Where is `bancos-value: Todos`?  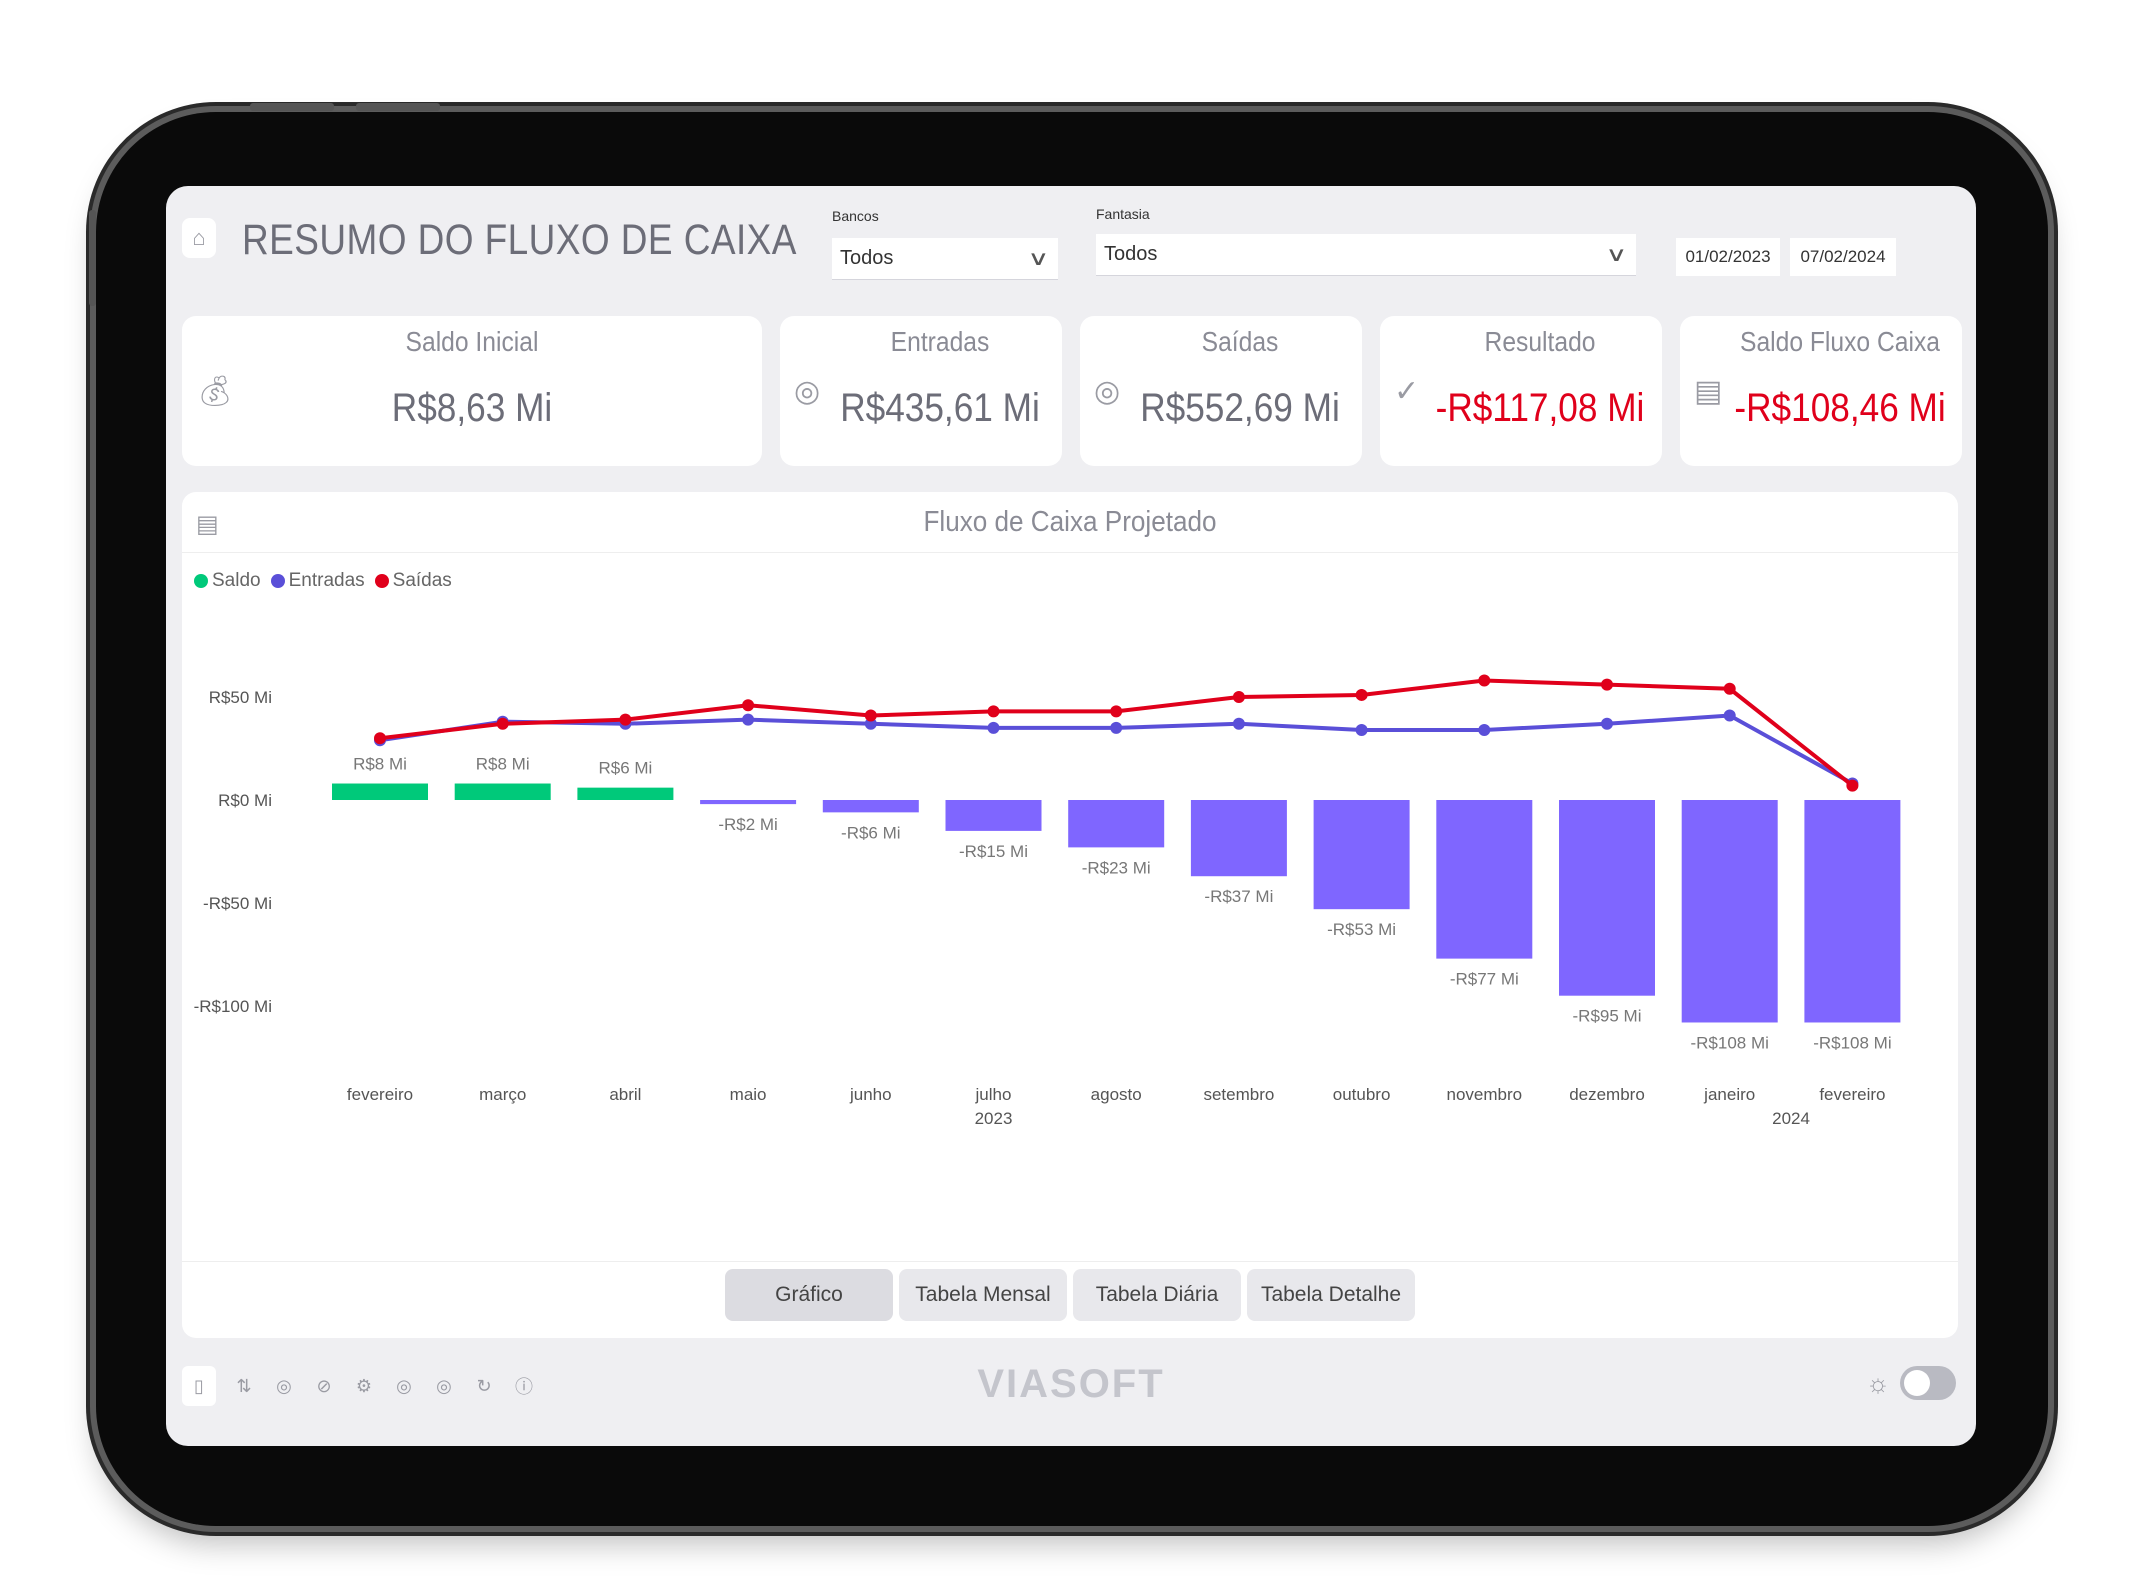
bancos-value: Todos is located at coordinates (867, 258).